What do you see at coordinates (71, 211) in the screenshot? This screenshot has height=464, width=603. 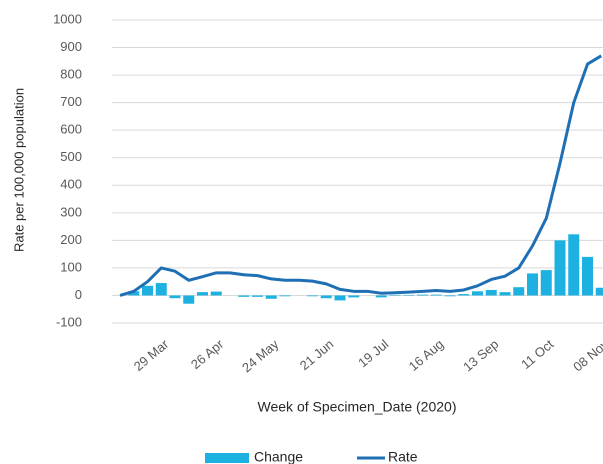 I see `y-tick-label: 300` at bounding box center [71, 211].